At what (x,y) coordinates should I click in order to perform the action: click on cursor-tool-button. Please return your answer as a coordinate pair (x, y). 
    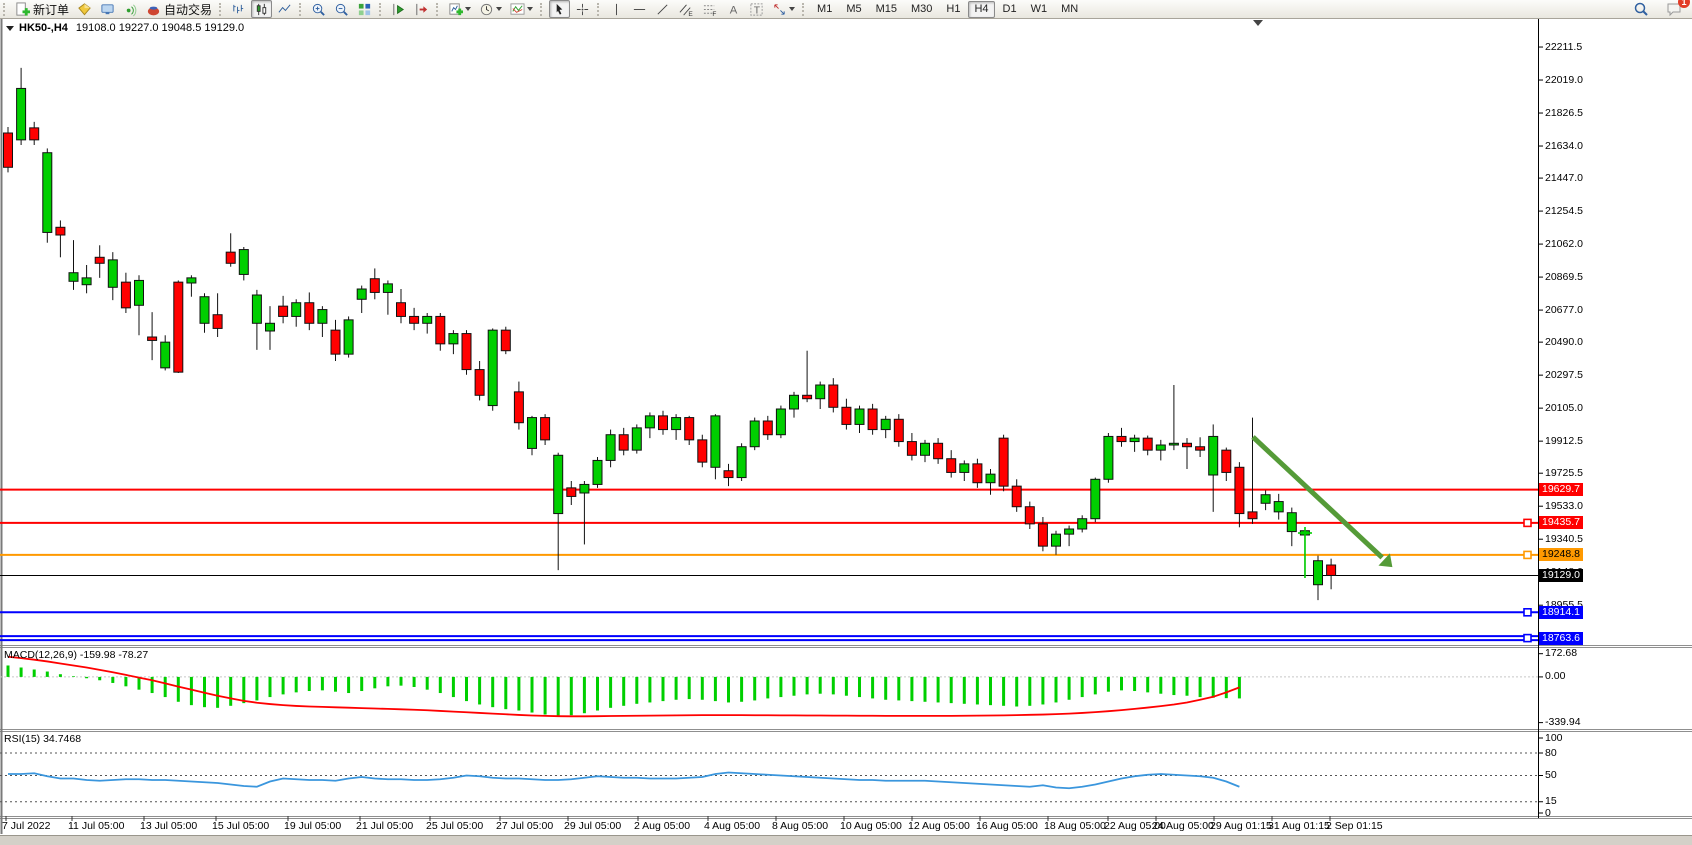
    Looking at the image, I should click on (560, 9).